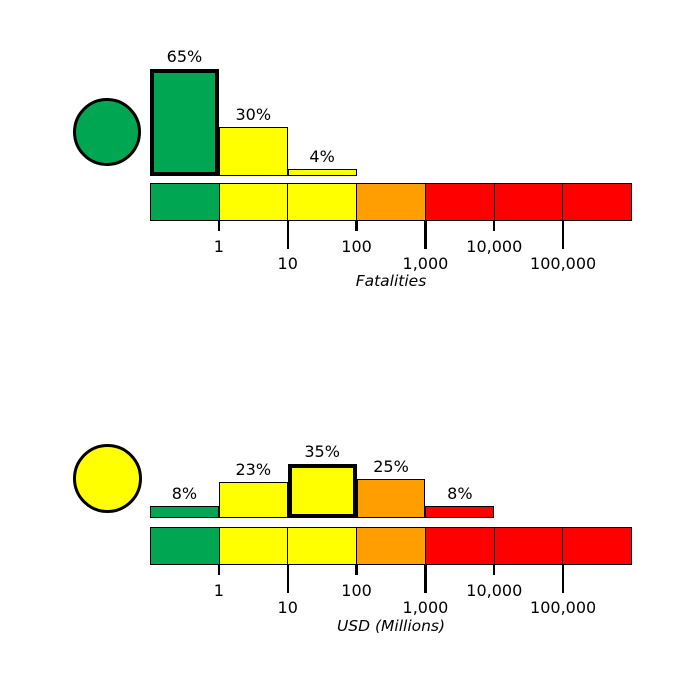  I want to click on histogram-bar-4%, so click(322, 172).